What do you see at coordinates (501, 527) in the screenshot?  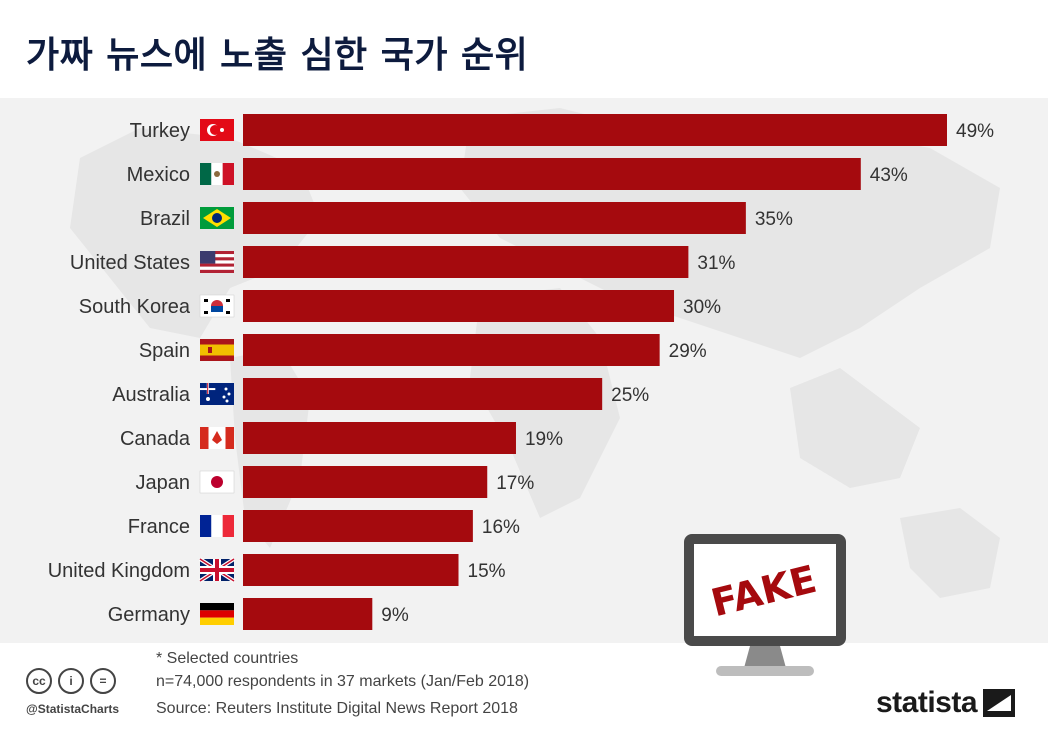 I see `value-label-france: 16%` at bounding box center [501, 527].